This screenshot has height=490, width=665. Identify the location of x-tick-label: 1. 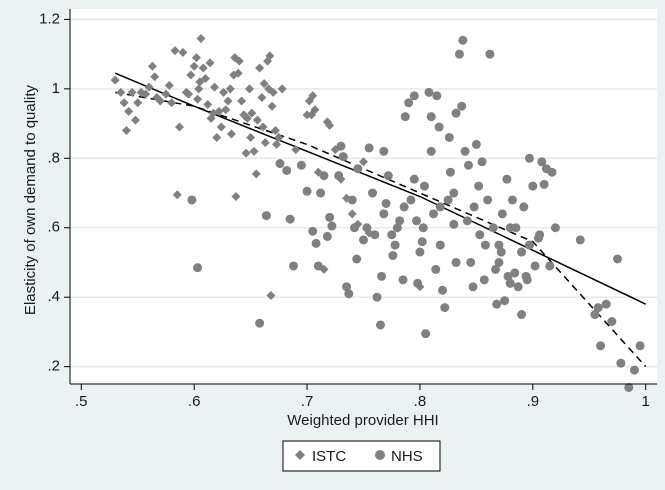
(646, 401).